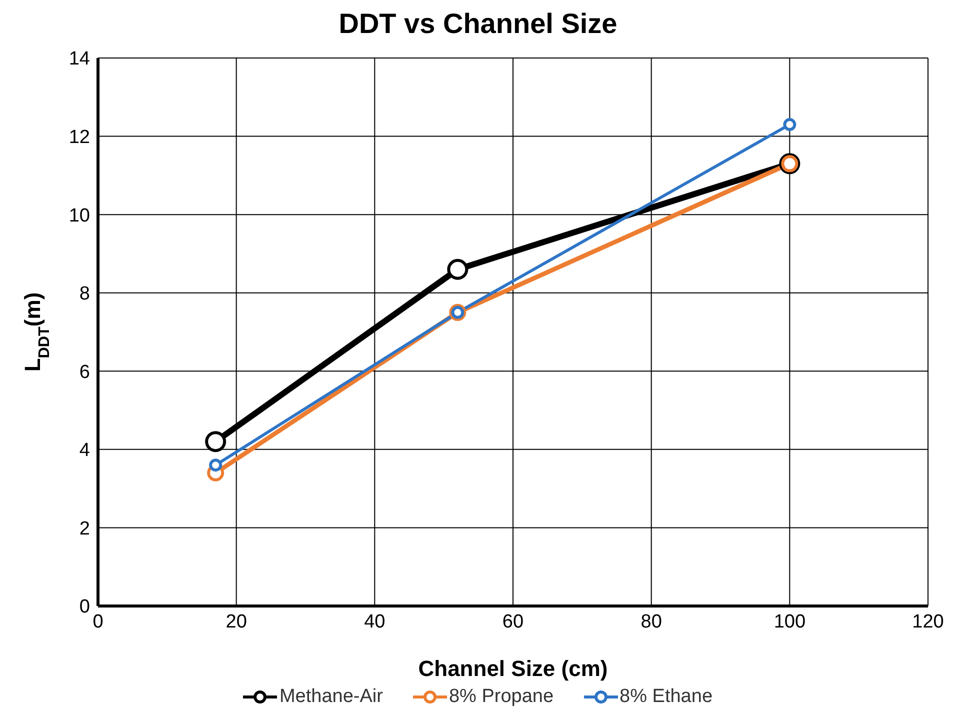 This screenshot has width=958, height=726. What do you see at coordinates (84, 372) in the screenshot?
I see `y-tick-label: 6` at bounding box center [84, 372].